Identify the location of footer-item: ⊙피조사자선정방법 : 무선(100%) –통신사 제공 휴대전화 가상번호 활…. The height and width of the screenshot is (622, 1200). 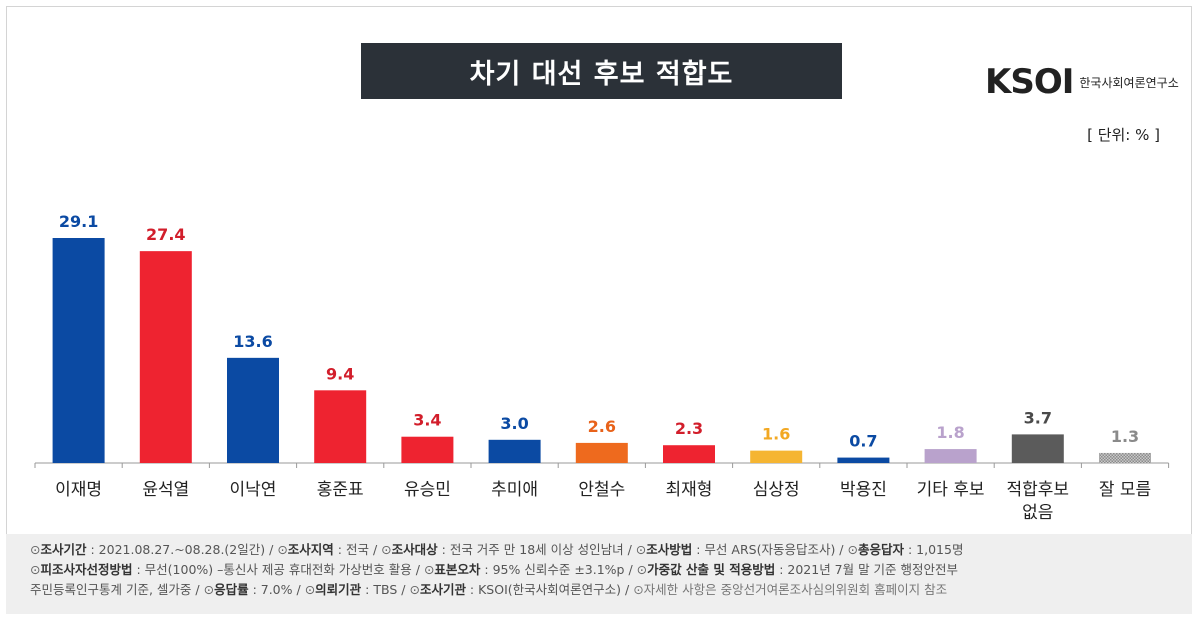
(221, 569).